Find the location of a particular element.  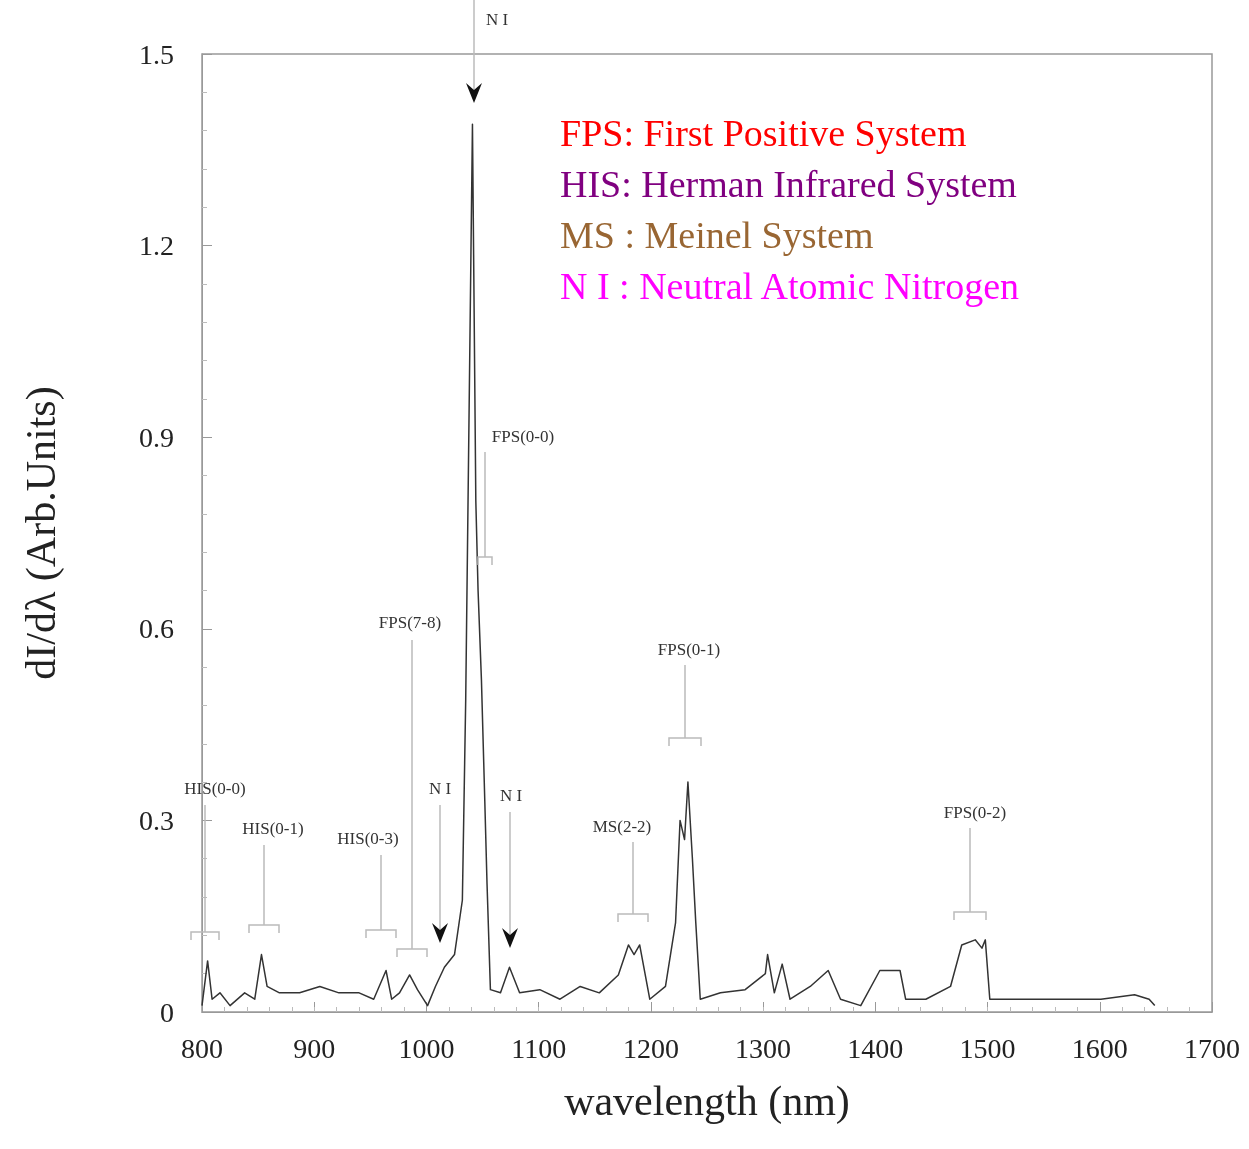

annotation: FPS(0-0) is located at coordinates (523, 436).